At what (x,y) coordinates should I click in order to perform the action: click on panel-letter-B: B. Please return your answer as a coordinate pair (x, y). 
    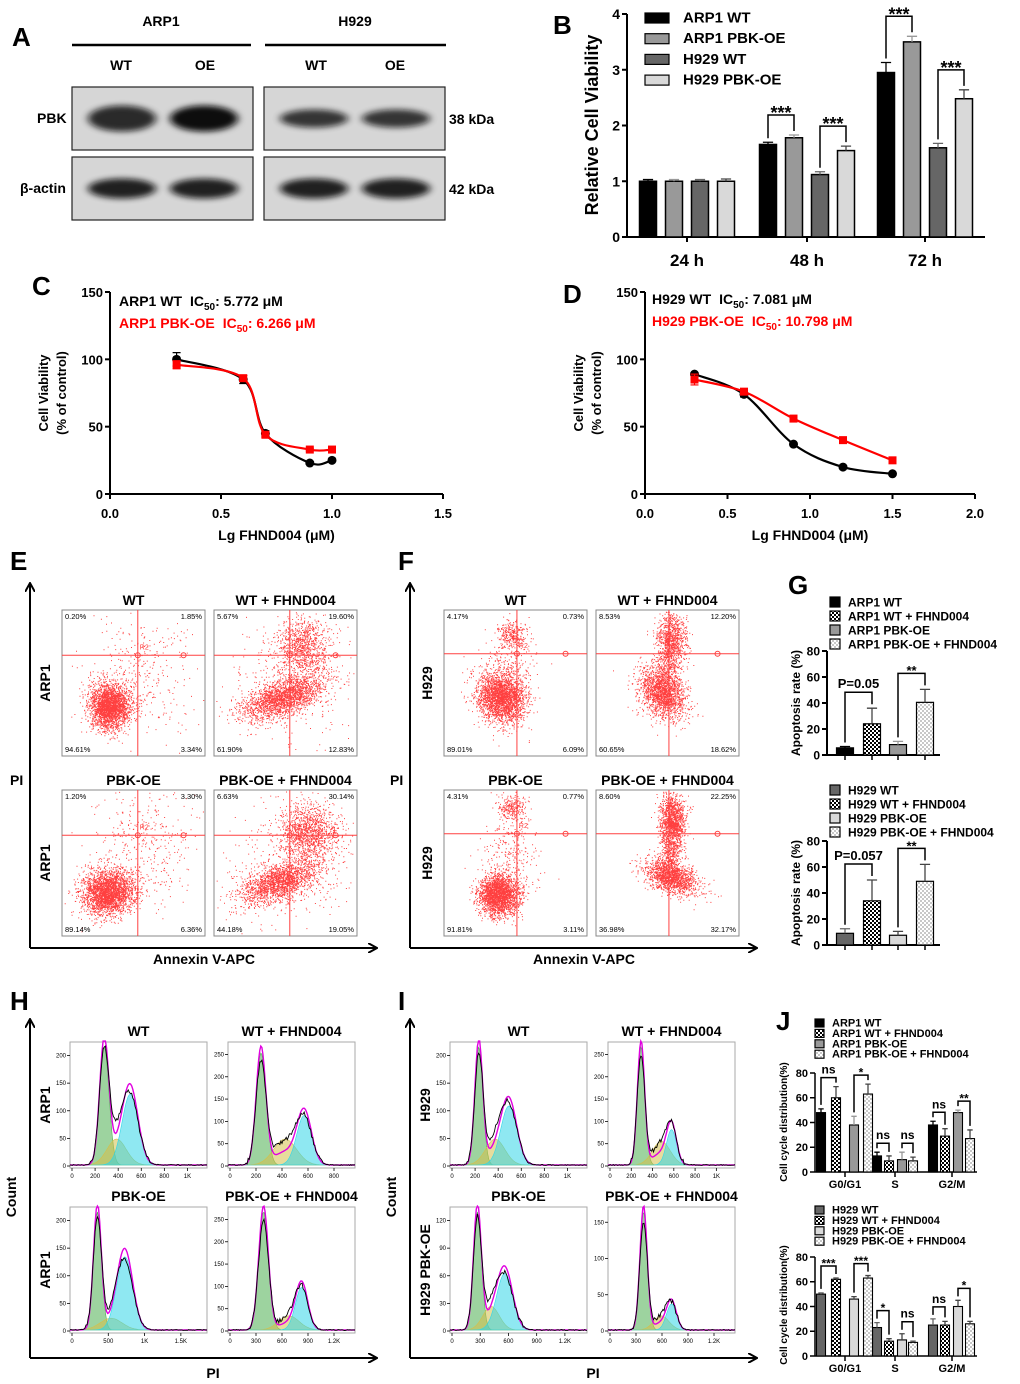
    Looking at the image, I should click on (562, 25).